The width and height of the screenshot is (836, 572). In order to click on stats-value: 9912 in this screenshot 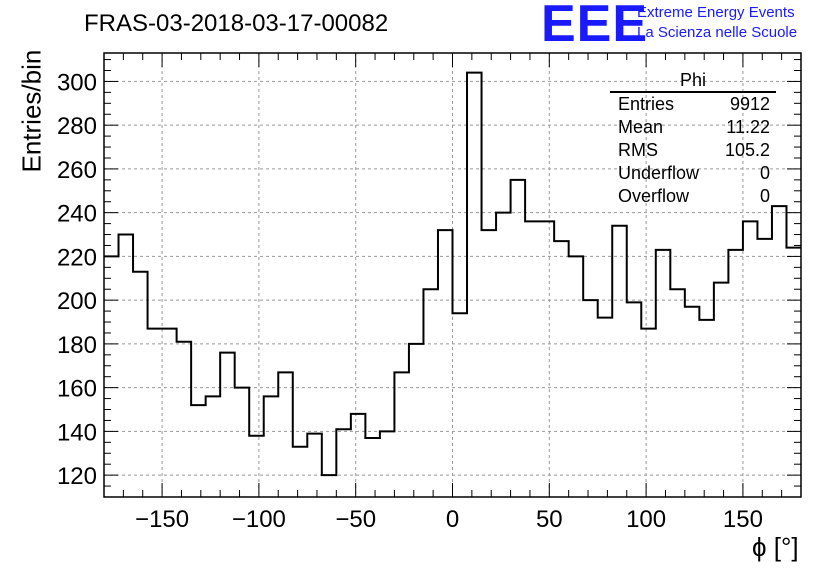, I will do `click(749, 104)`.